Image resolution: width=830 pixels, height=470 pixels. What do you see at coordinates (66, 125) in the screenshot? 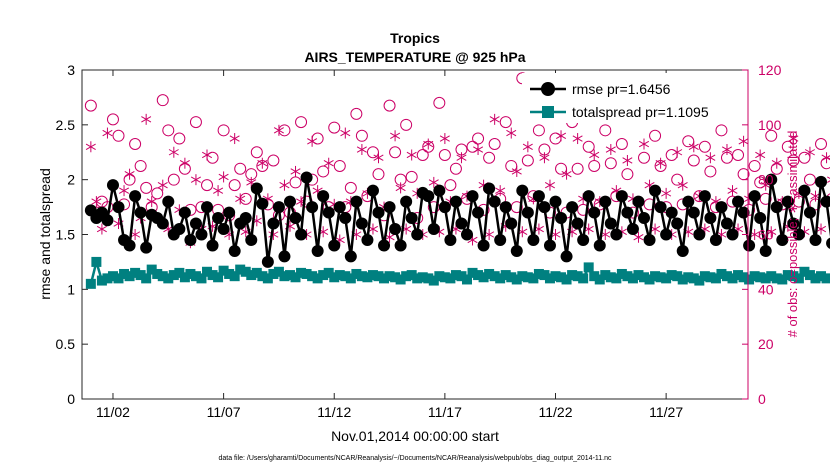
I see `y-left-tick-label: 2.5` at bounding box center [66, 125].